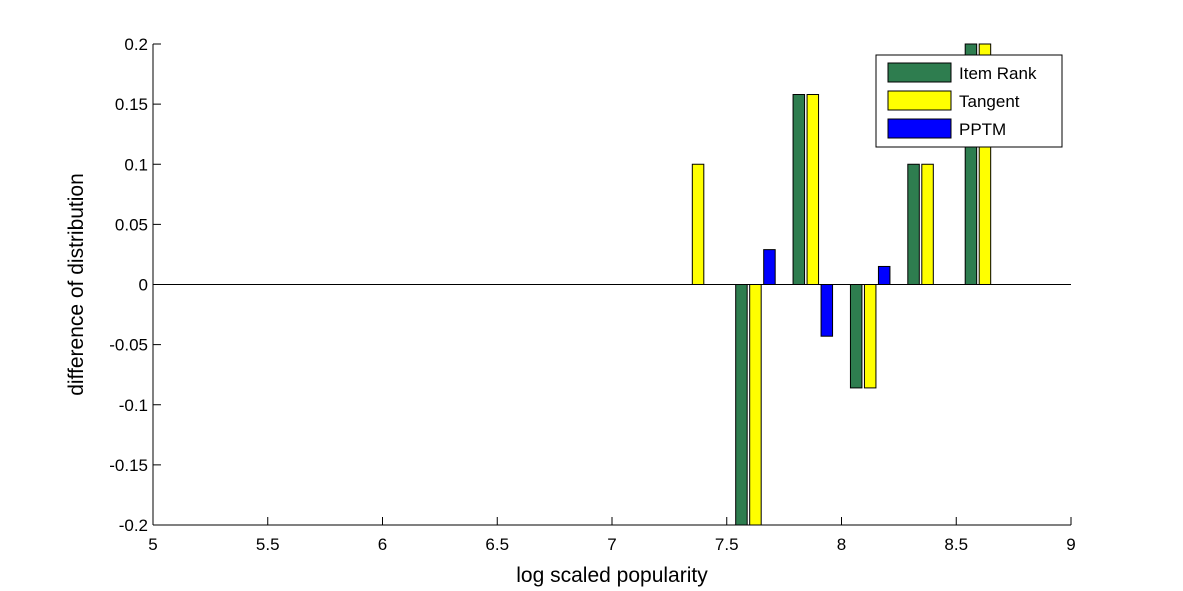 This screenshot has height=591, width=1183. What do you see at coordinates (76, 284) in the screenshot?
I see `y-axis-title: difference of distribution` at bounding box center [76, 284].